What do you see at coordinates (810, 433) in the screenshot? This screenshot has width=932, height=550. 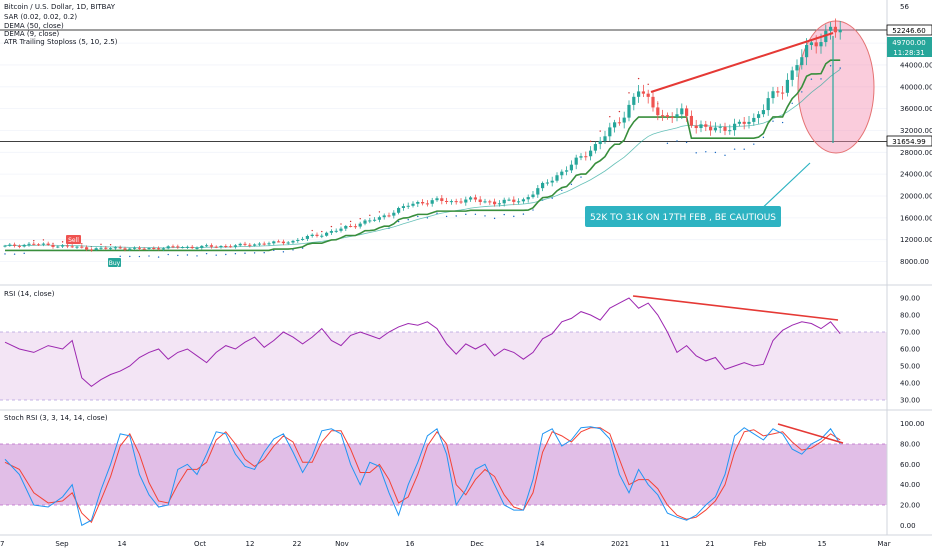 I see `stoch-divergence-line` at bounding box center [810, 433].